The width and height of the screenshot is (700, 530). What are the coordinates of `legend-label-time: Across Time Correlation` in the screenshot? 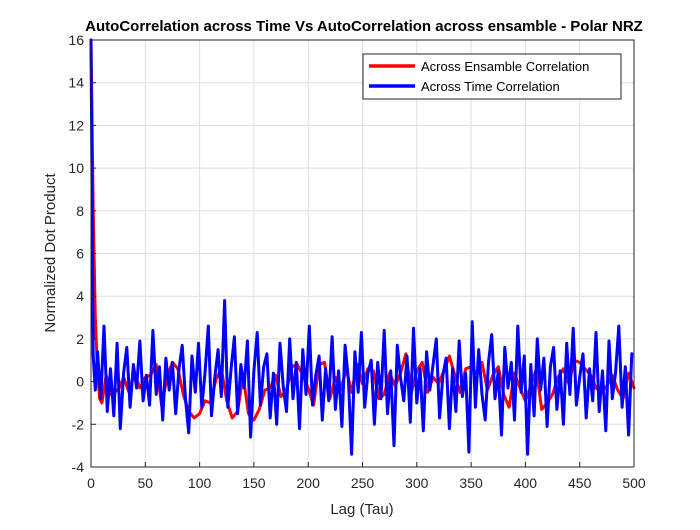 It's located at (490, 86).